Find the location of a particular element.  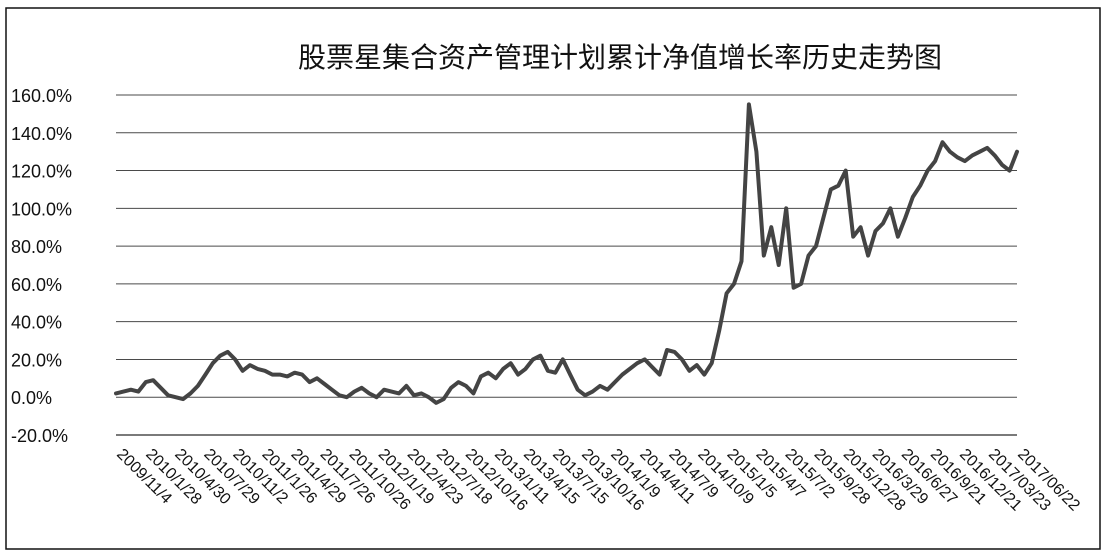

y-tick-label: 160.0% is located at coordinates (41, 96).